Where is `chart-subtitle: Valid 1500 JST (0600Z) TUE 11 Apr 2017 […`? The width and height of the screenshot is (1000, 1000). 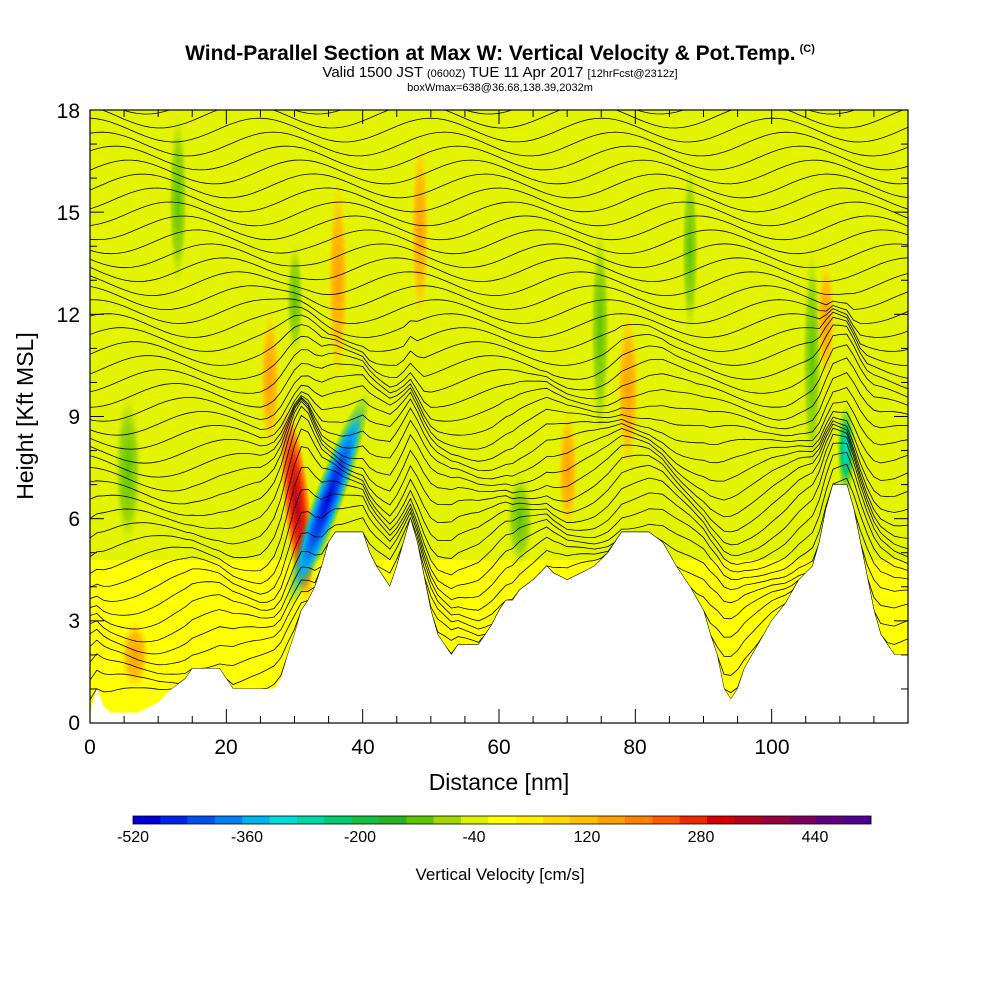
chart-subtitle: Valid 1500 JST (0600Z) TUE 11 Apr 2017 [… is located at coordinates (500, 72).